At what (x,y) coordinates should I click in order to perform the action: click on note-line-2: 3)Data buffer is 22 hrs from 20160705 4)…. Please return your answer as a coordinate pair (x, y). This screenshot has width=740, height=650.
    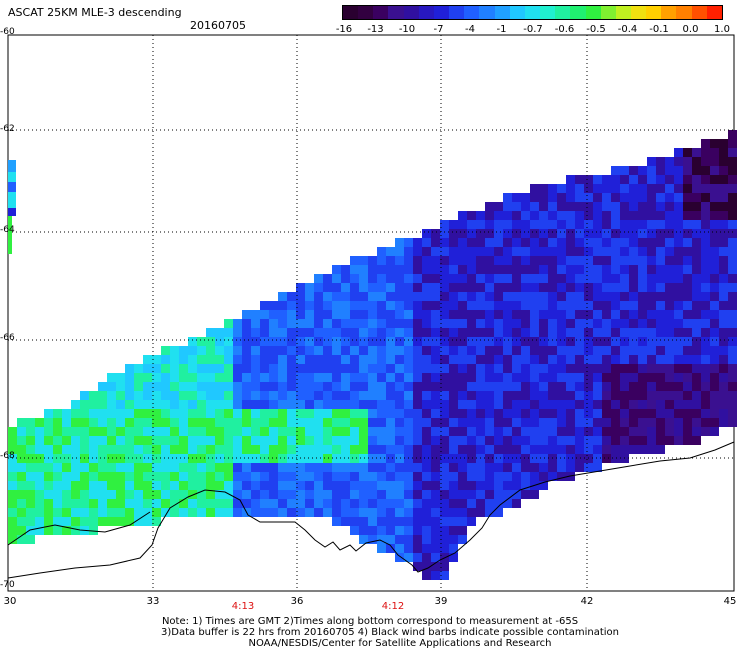
    Looking at the image, I should click on (390, 632).